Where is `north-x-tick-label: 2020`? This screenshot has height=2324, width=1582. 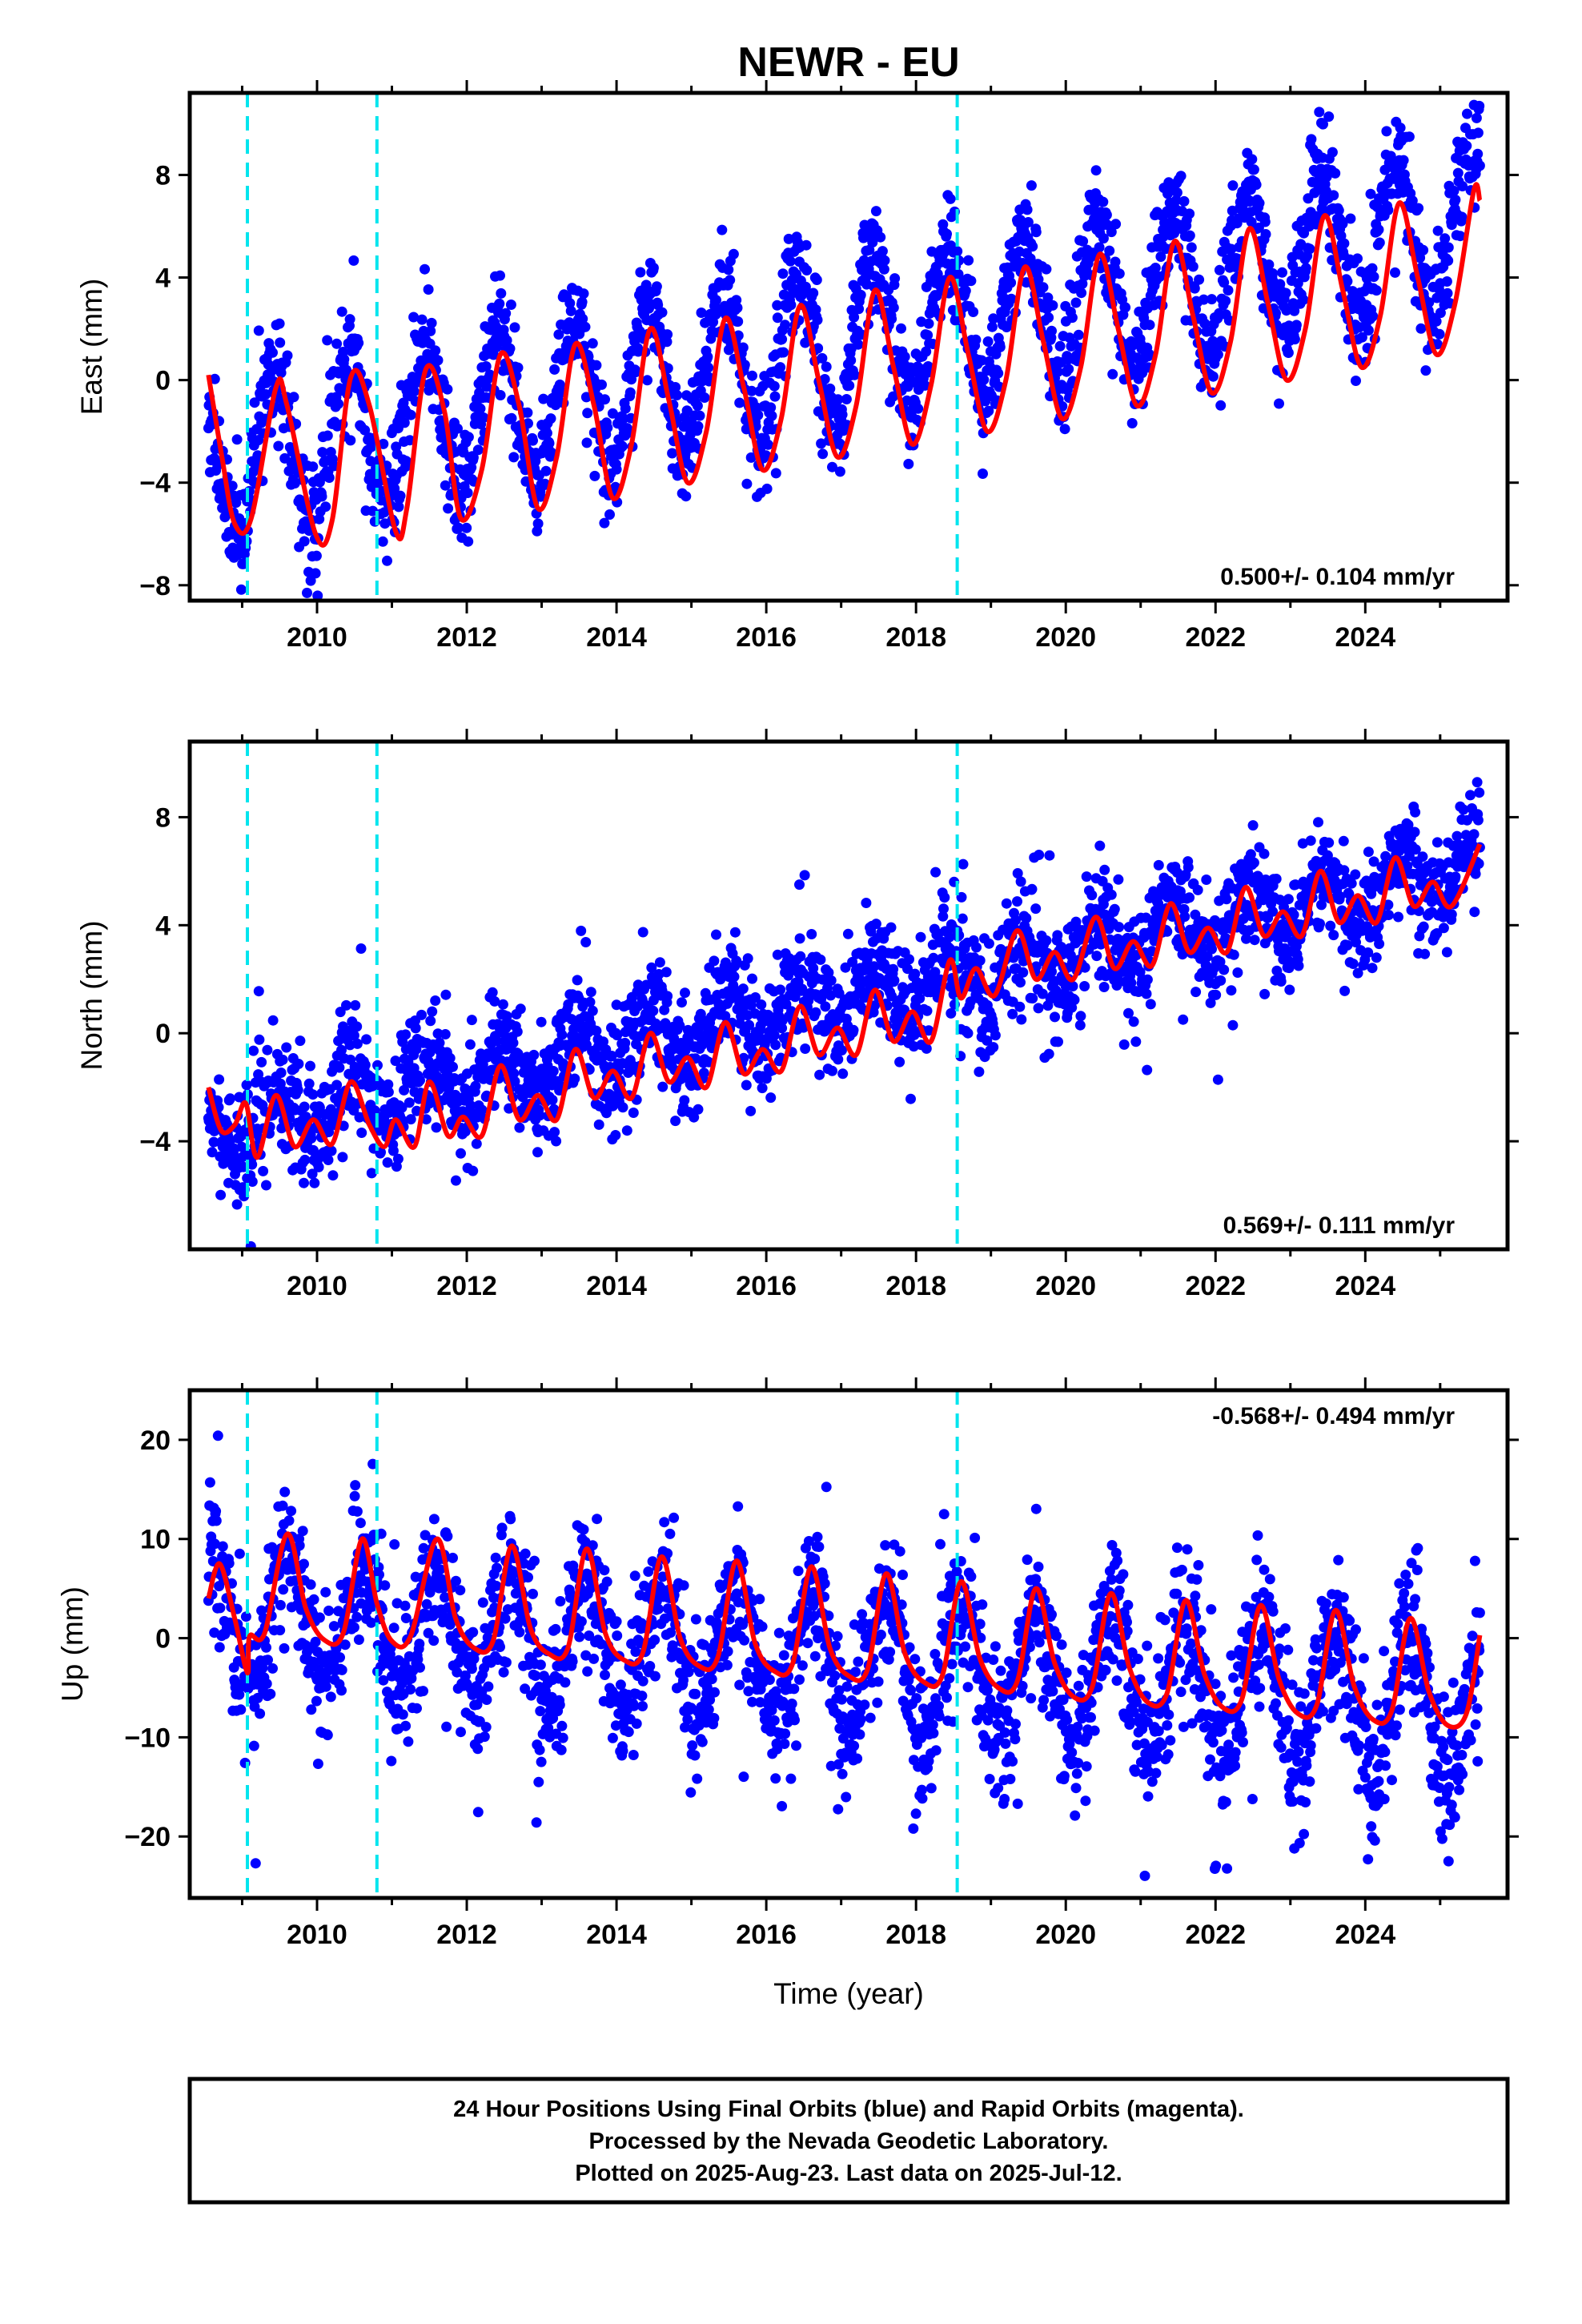
north-x-tick-label: 2020 is located at coordinates (1065, 1286).